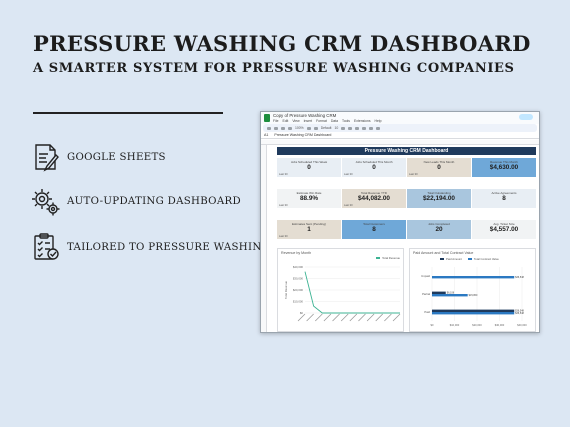 The width and height of the screenshot is (570, 427). What do you see at coordinates (425, 276) in the screenshot?
I see `category-label: Unpaid` at bounding box center [425, 276].